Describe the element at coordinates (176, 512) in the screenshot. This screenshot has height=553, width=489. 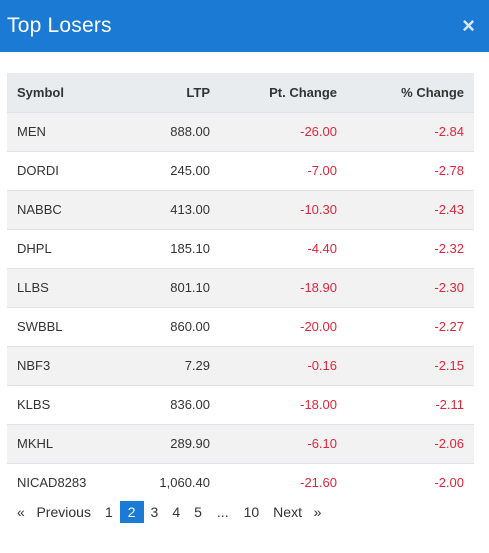
I see `page-link-4: 4` at that location.